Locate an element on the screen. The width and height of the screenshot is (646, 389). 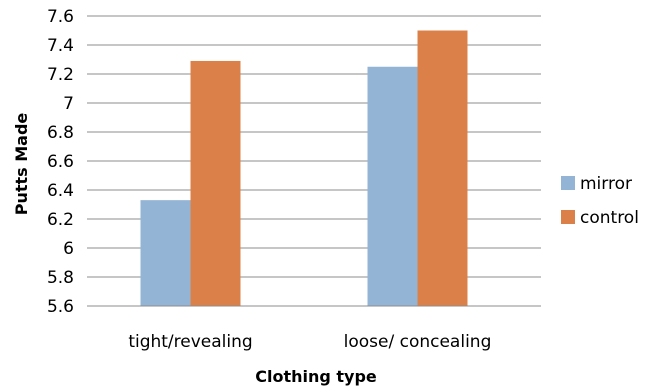
x-axis-title: Clothing type is located at coordinates (316, 376).